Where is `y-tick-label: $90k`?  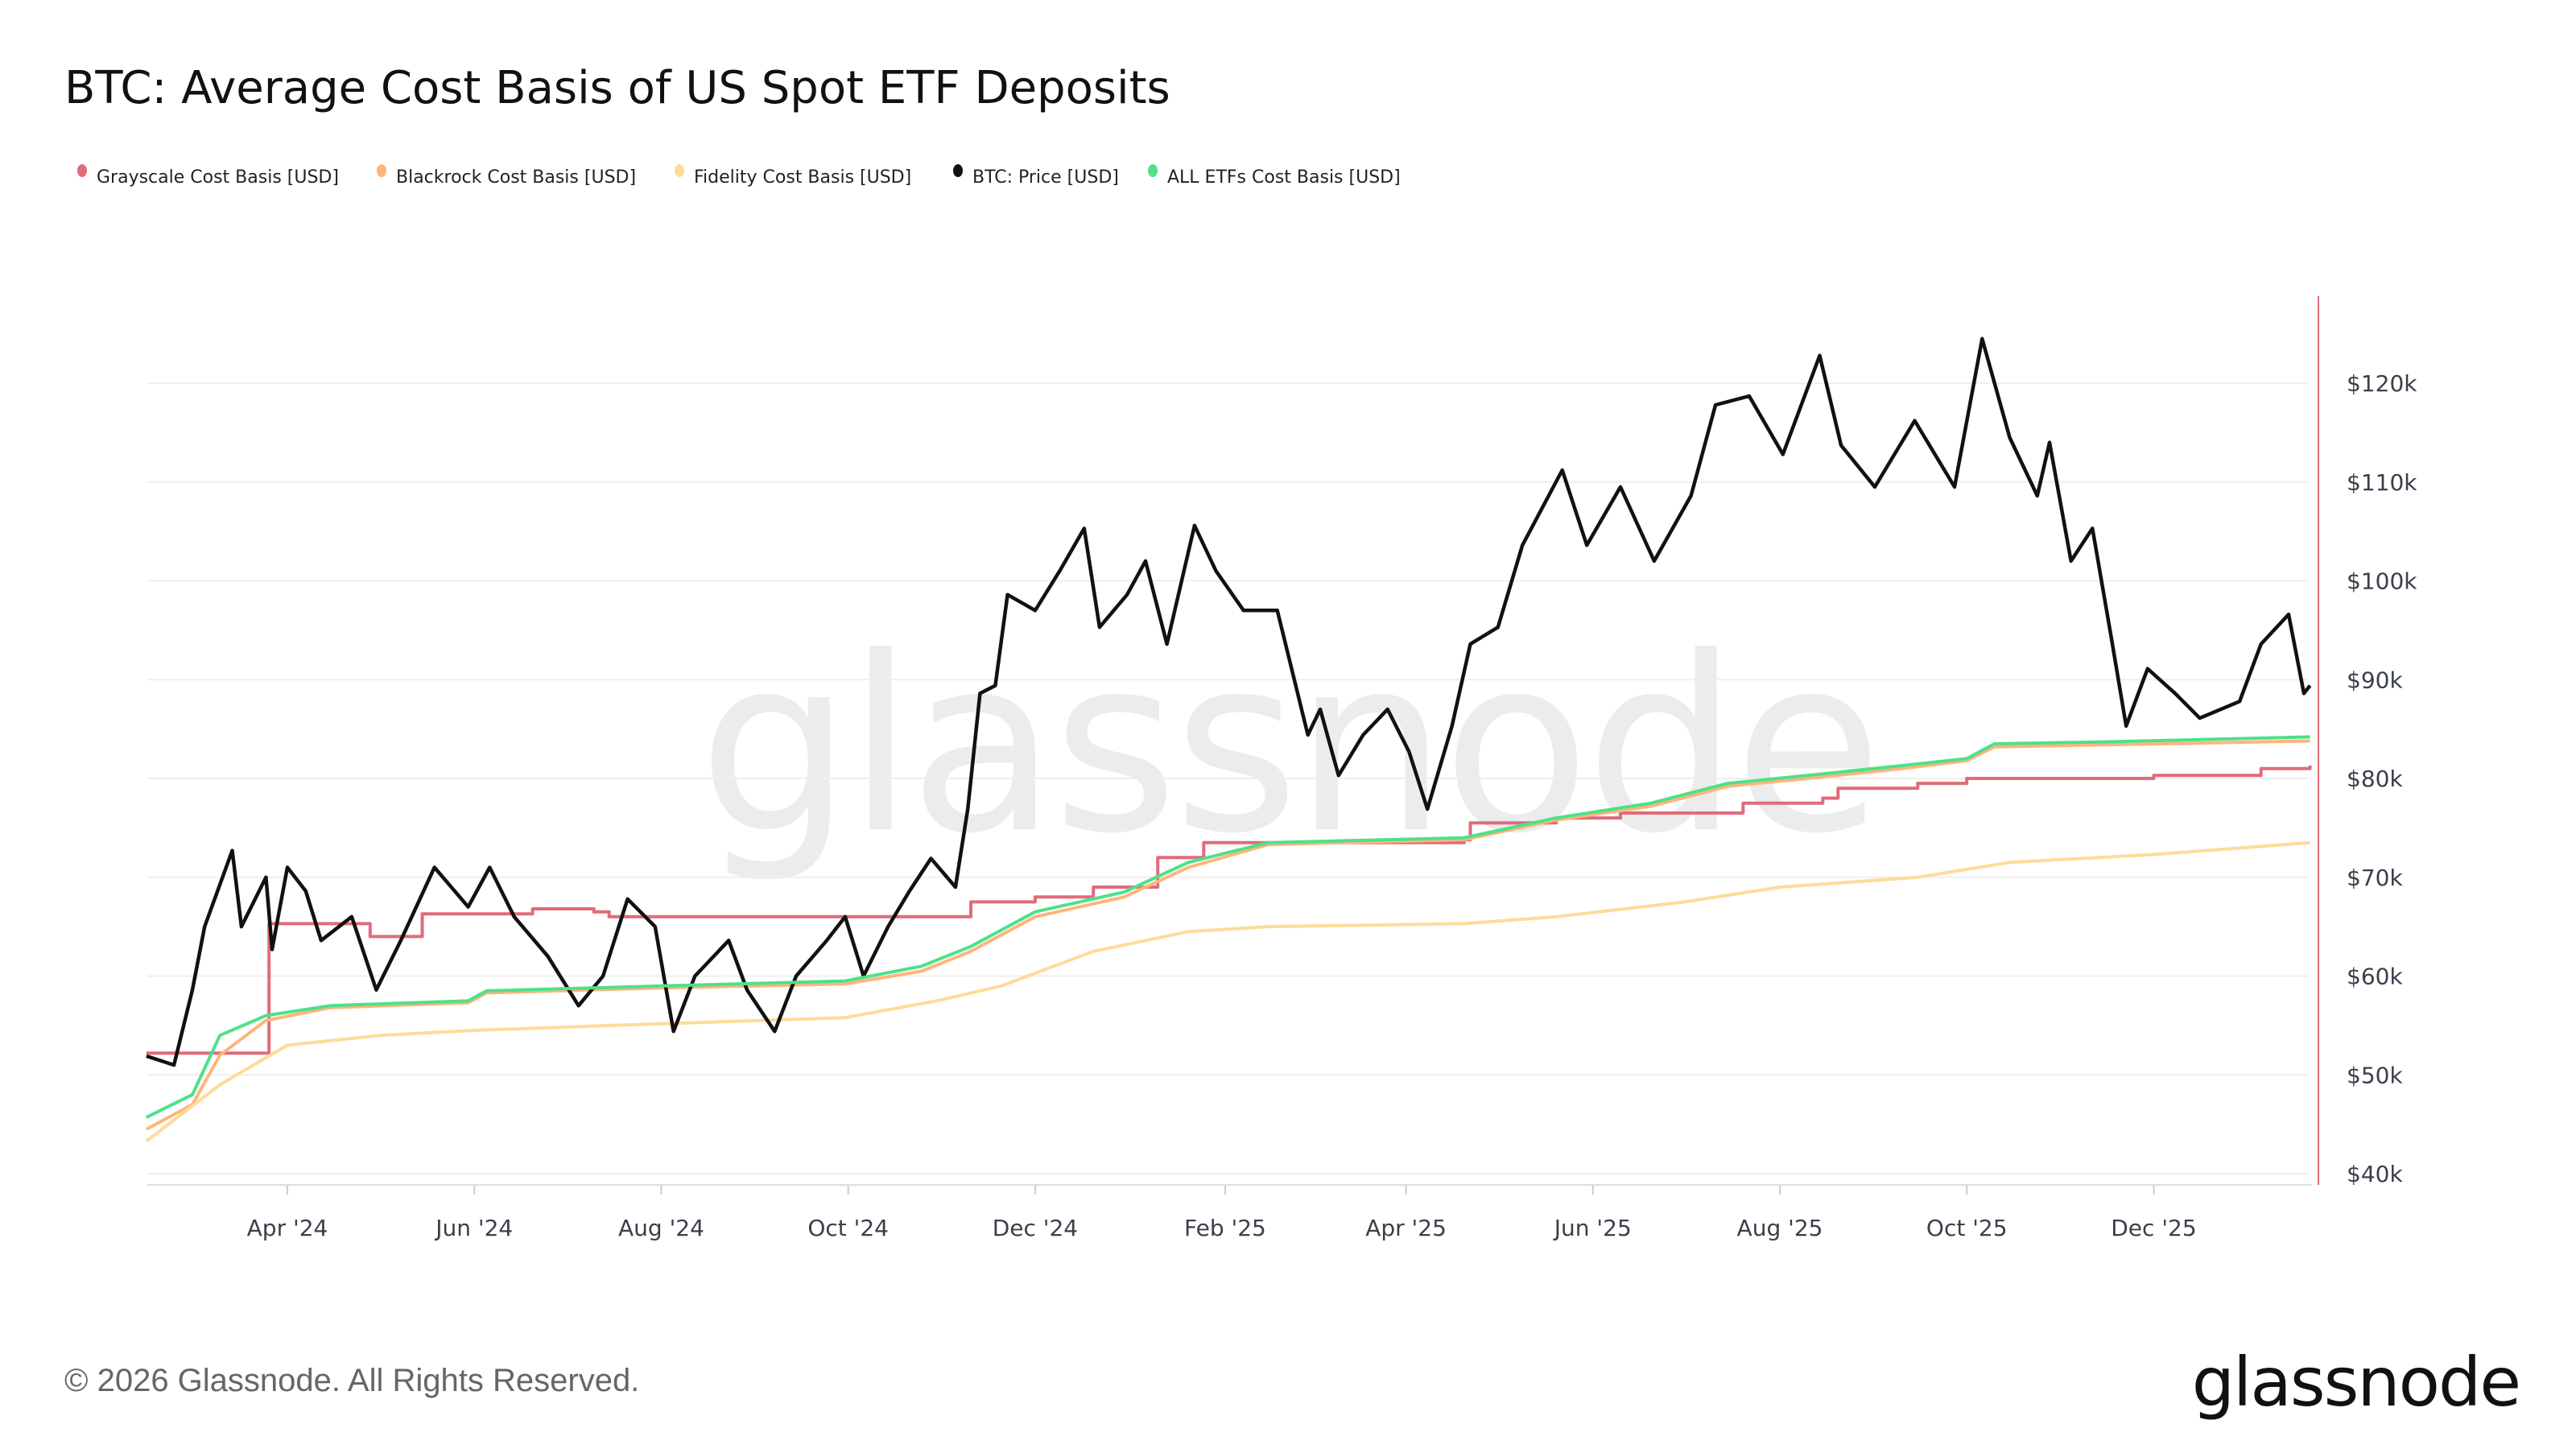
y-tick-label: $90k is located at coordinates (2375, 680).